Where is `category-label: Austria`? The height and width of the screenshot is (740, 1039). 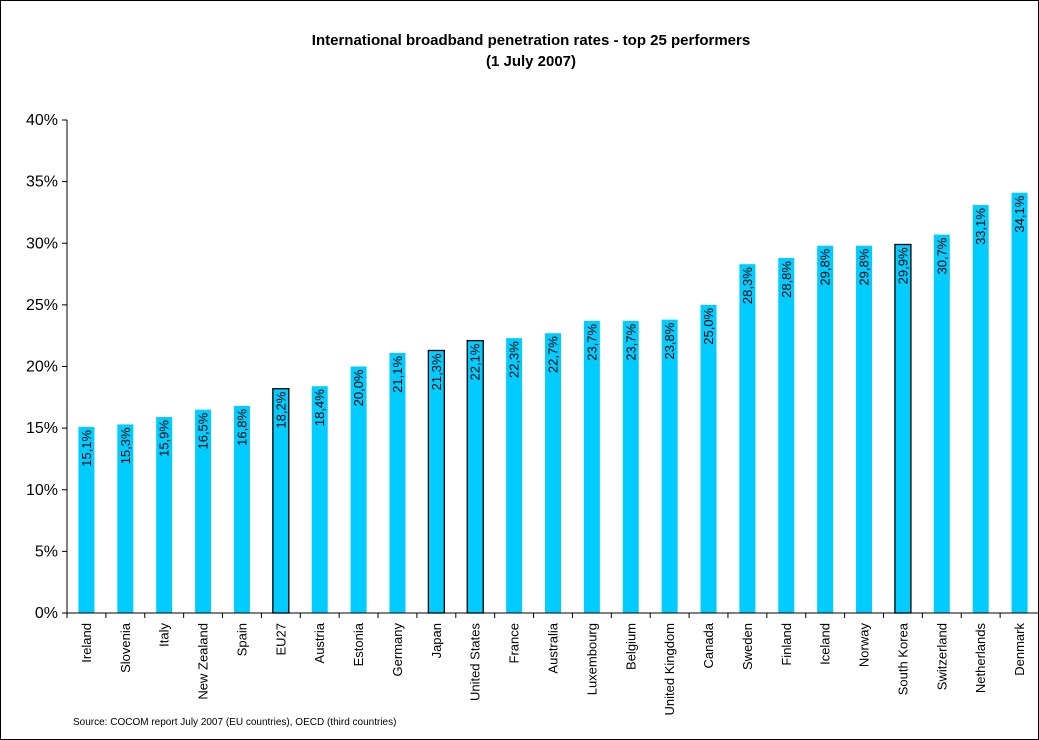
category-label: Austria is located at coordinates (319, 642).